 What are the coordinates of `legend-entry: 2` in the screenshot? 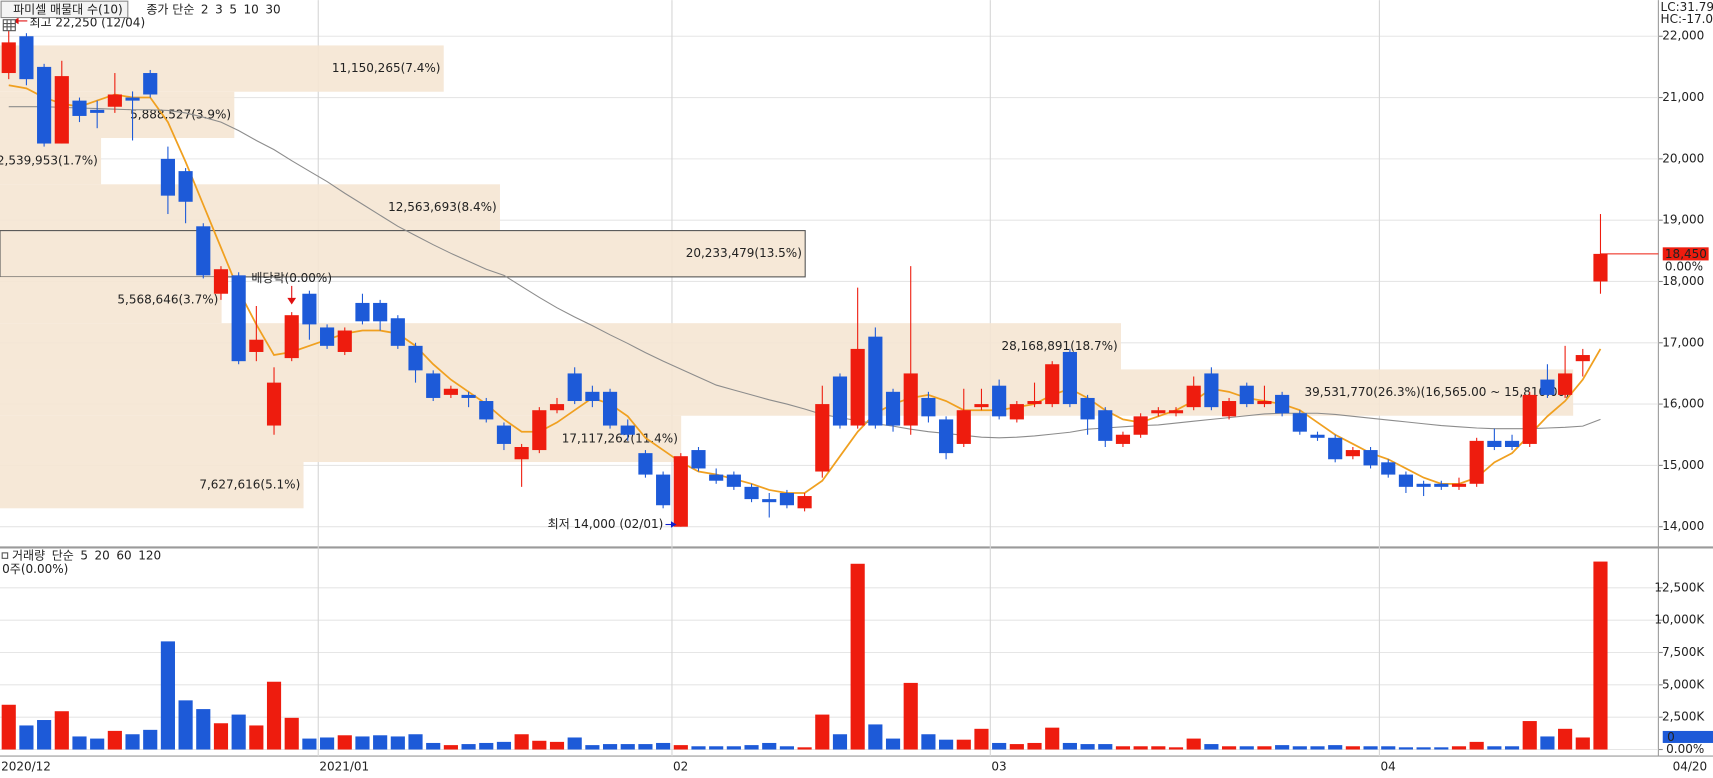 It's located at (205, 9).